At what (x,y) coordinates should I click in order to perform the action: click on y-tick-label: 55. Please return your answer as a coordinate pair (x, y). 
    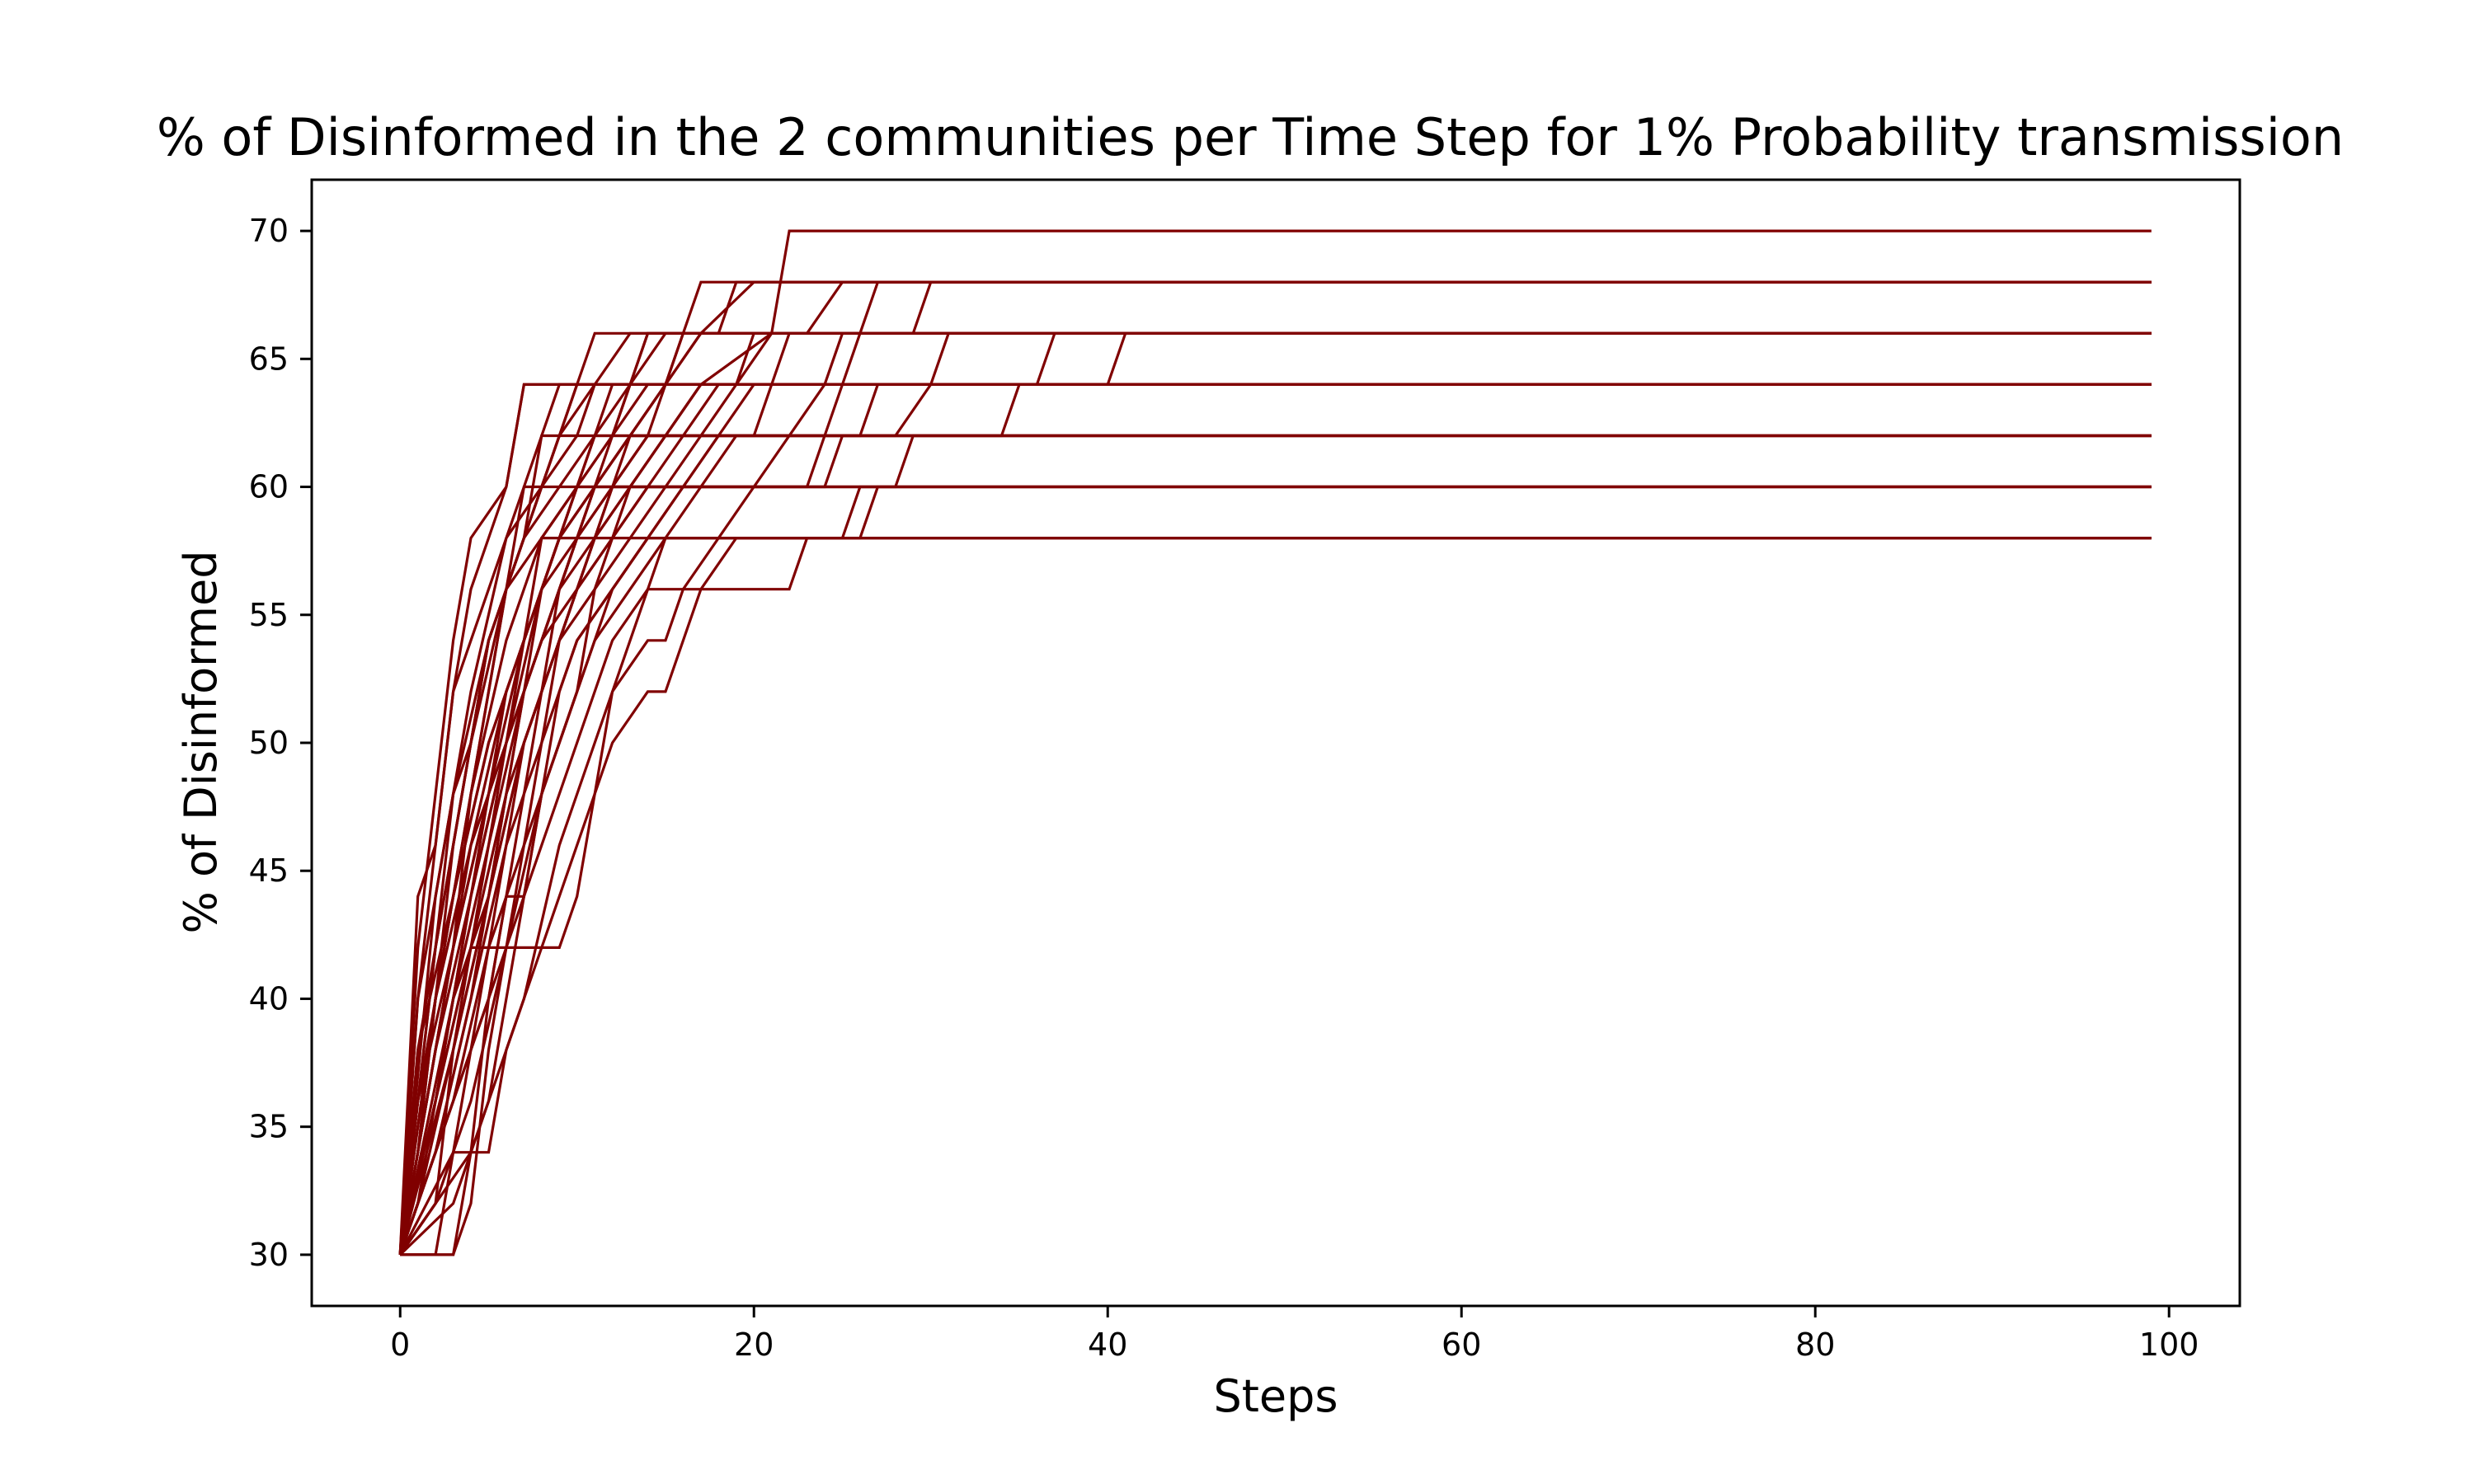
    Looking at the image, I should click on (269, 615).